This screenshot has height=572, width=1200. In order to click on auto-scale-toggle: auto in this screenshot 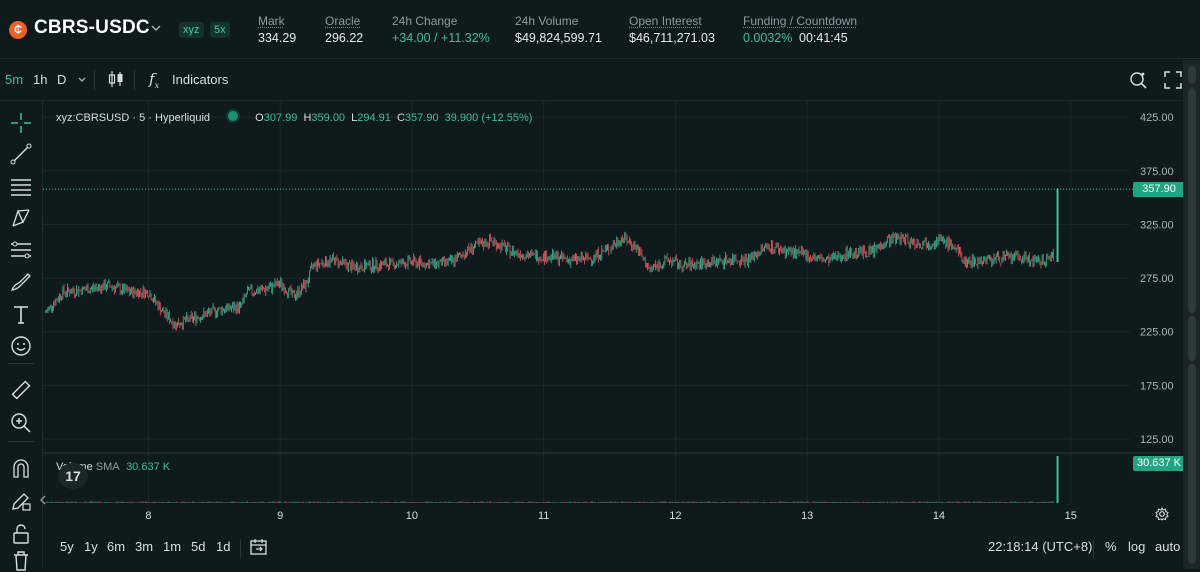, I will do `click(1168, 546)`.